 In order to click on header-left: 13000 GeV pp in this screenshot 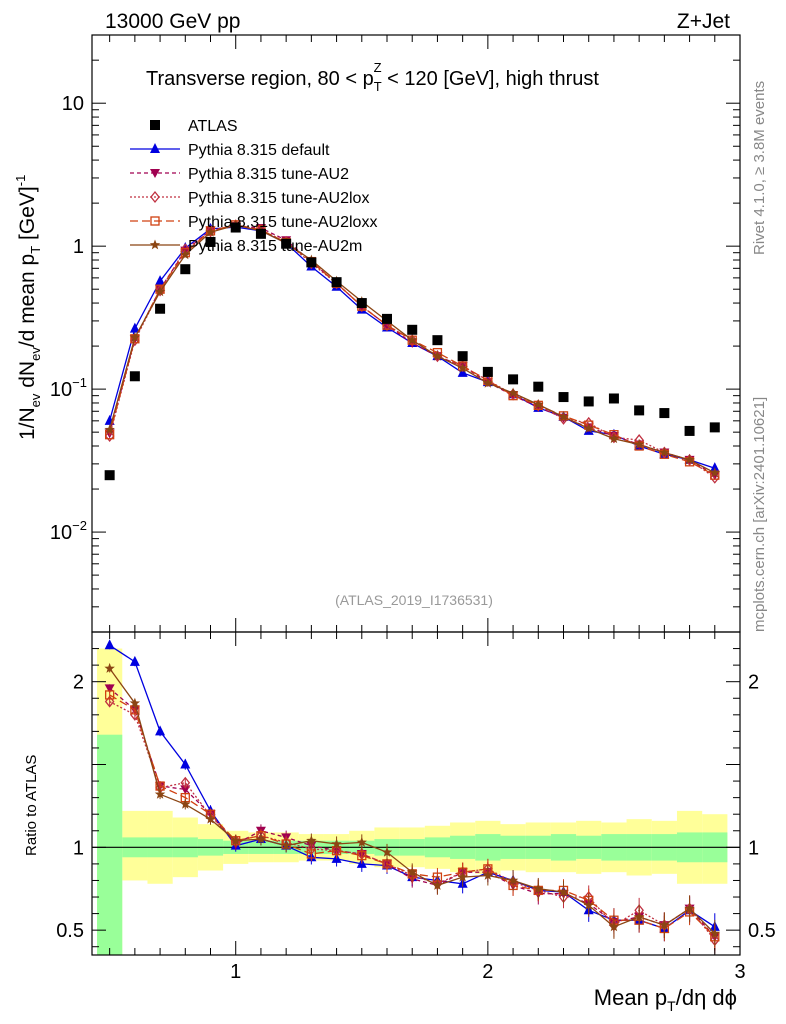, I will do `click(172, 21)`.